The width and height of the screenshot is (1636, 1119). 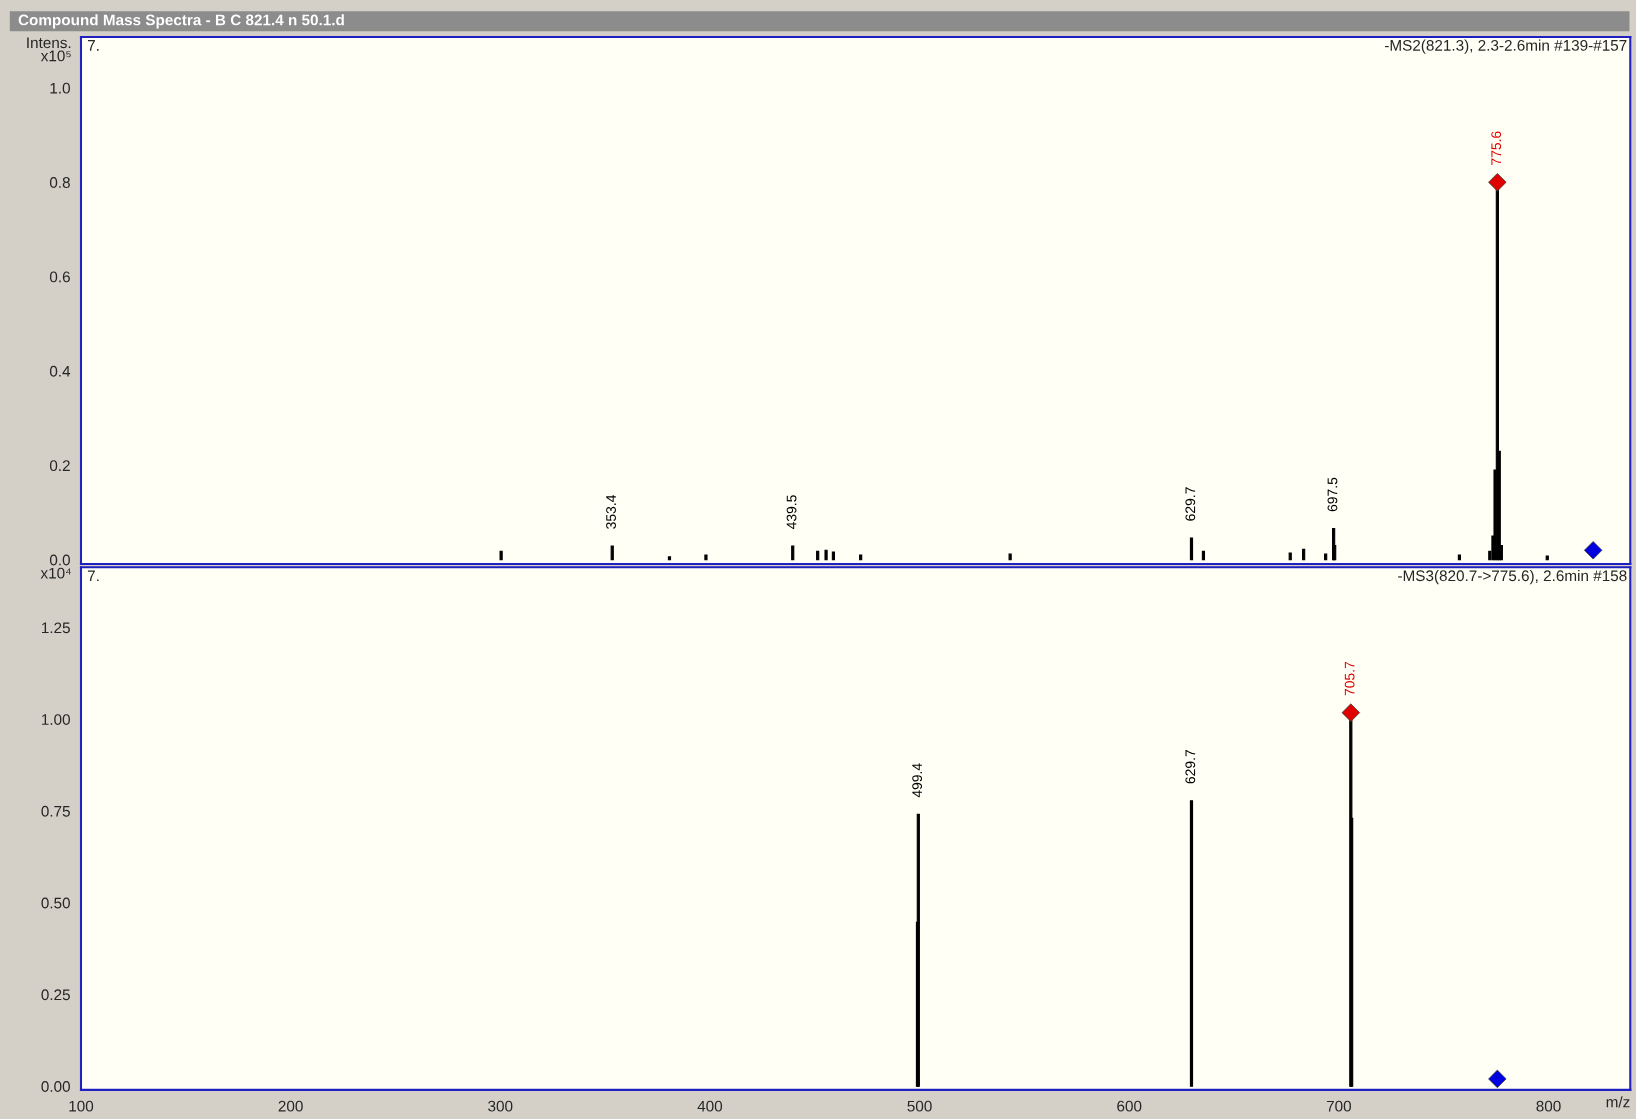 I want to click on y-tick-label: 0.0, so click(x=59, y=560).